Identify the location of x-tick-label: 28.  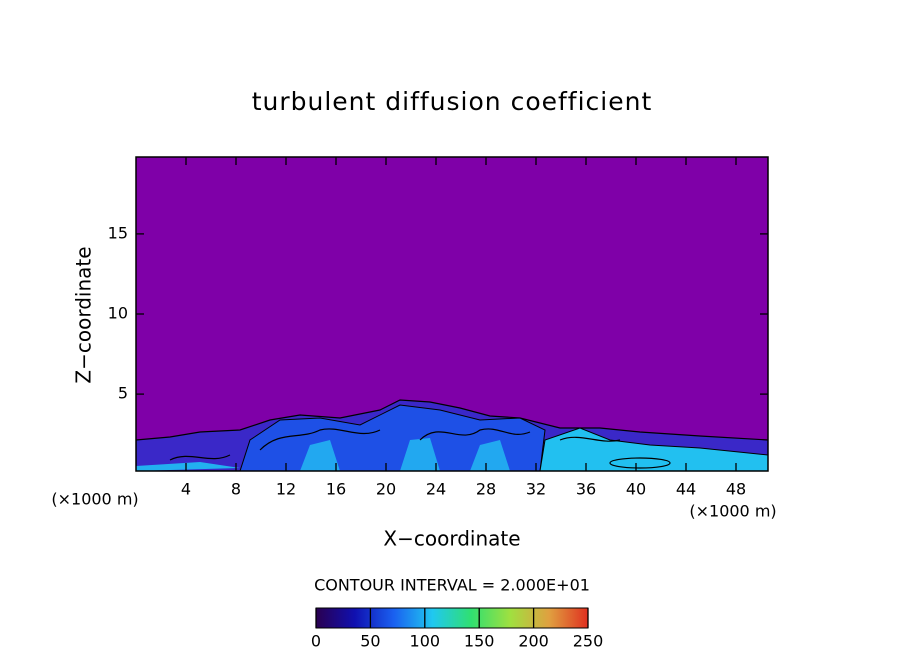
(486, 489).